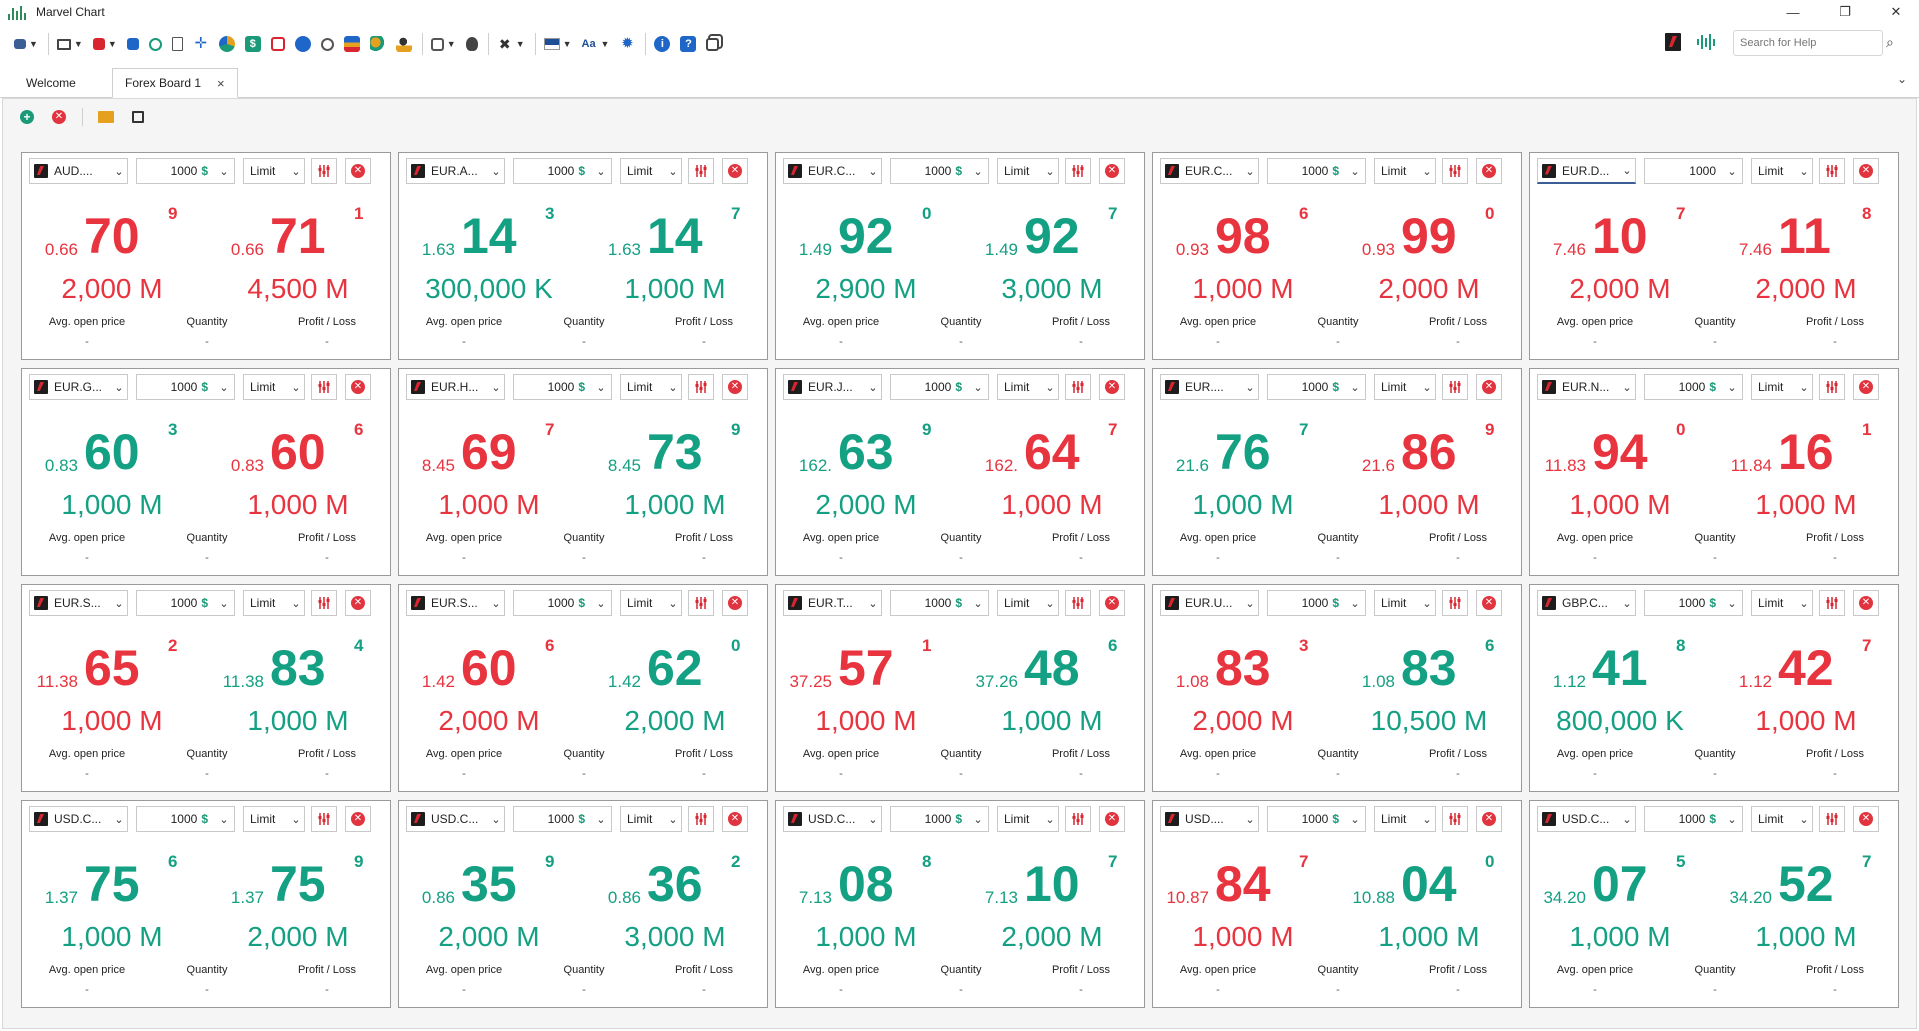 This screenshot has height=1031, width=1919. Describe the element at coordinates (1209, 171) in the screenshot. I see `symbol-dropdown: EUR.C... ⌄` at that location.